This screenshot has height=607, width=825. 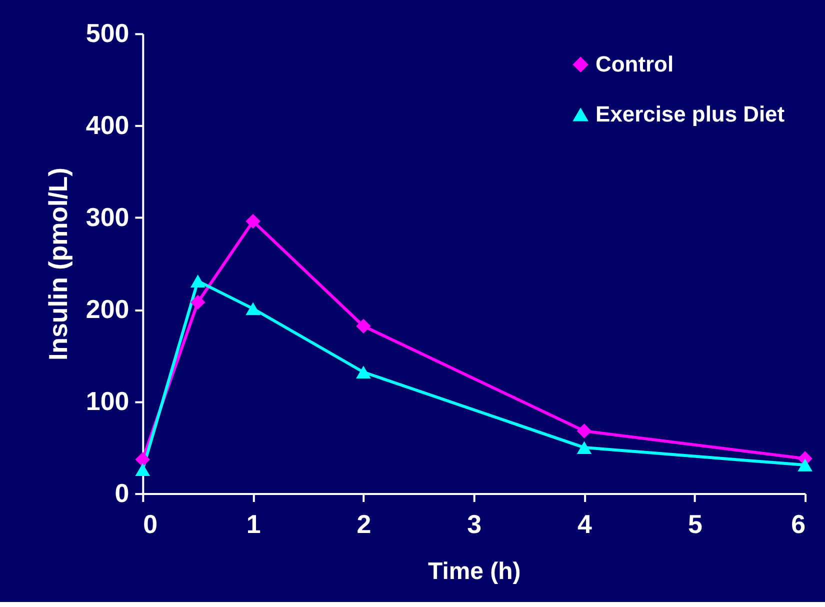 I want to click on x-tick-label: 0, so click(x=150, y=524).